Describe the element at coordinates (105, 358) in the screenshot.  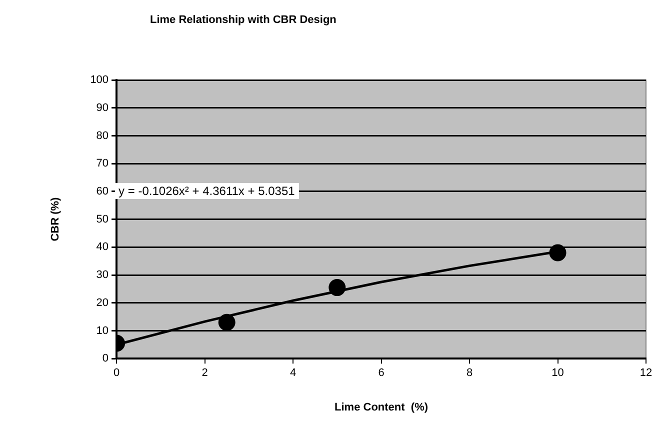
I see `y-tick-label: 0` at that location.